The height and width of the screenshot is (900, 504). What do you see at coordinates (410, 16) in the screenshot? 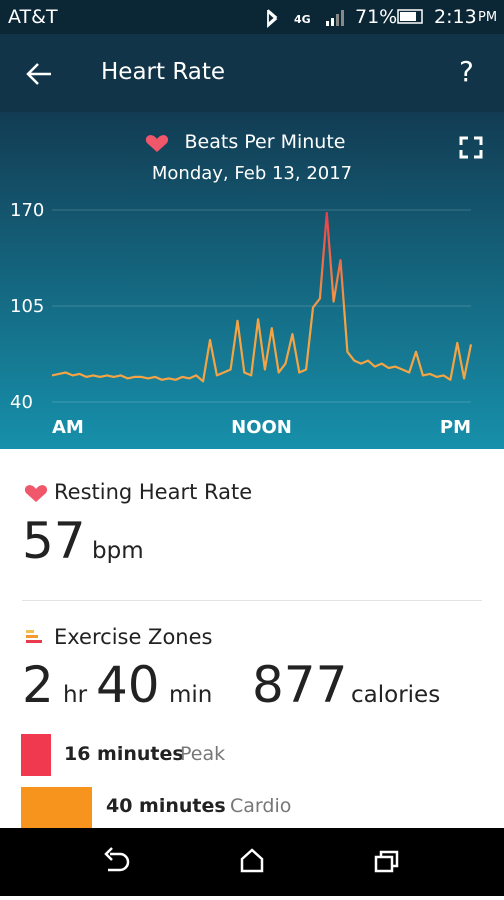
I see `battery-icon` at bounding box center [410, 16].